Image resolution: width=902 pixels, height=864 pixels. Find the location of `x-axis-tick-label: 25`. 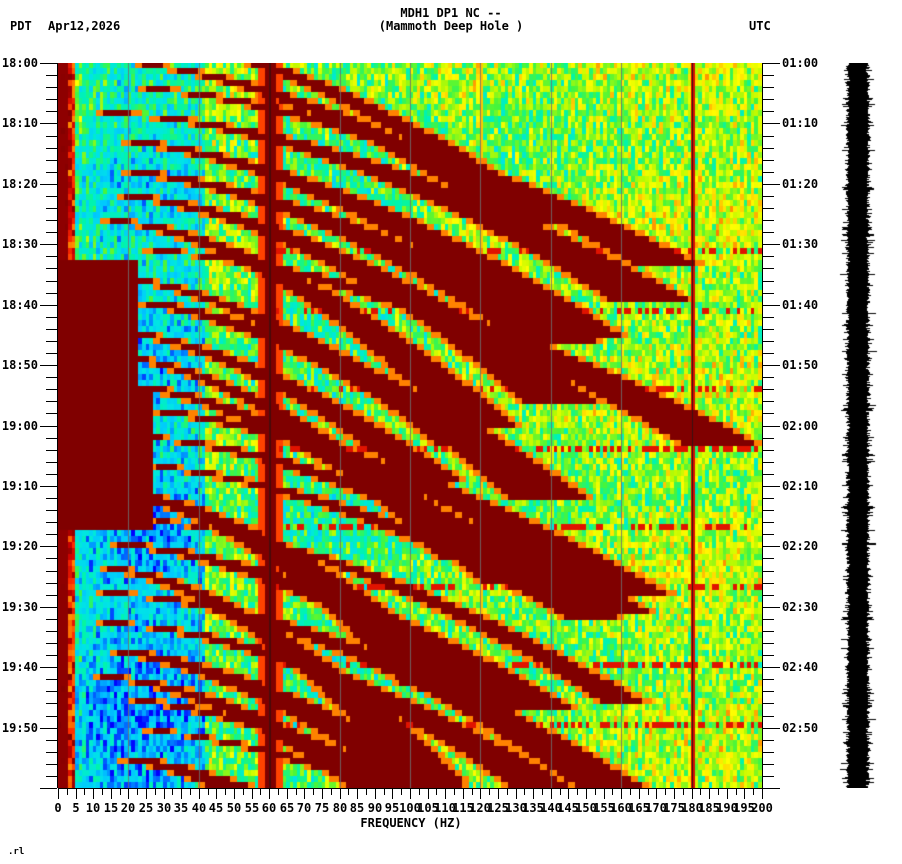

x-axis-tick-label: 25 is located at coordinates (146, 808).